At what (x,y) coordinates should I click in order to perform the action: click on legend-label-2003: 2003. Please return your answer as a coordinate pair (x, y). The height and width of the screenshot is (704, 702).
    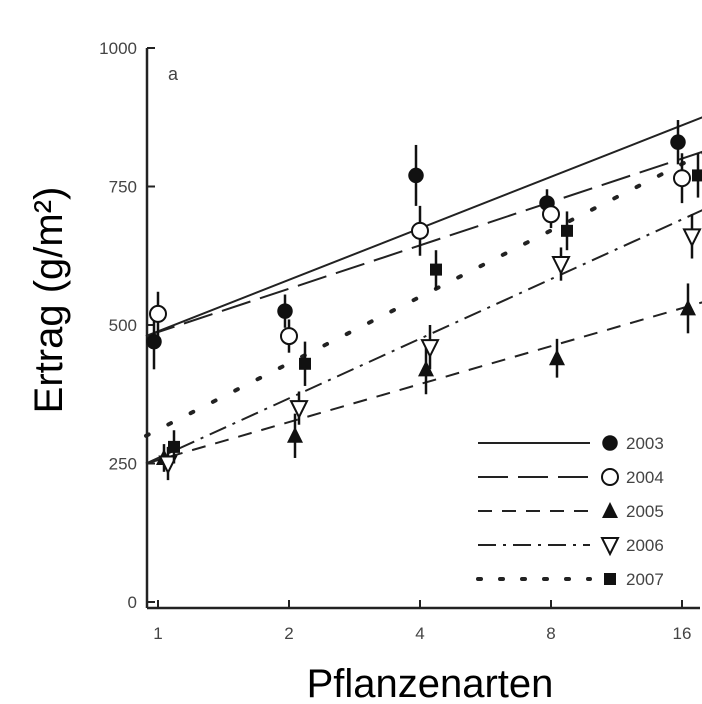
    Looking at the image, I should click on (645, 443).